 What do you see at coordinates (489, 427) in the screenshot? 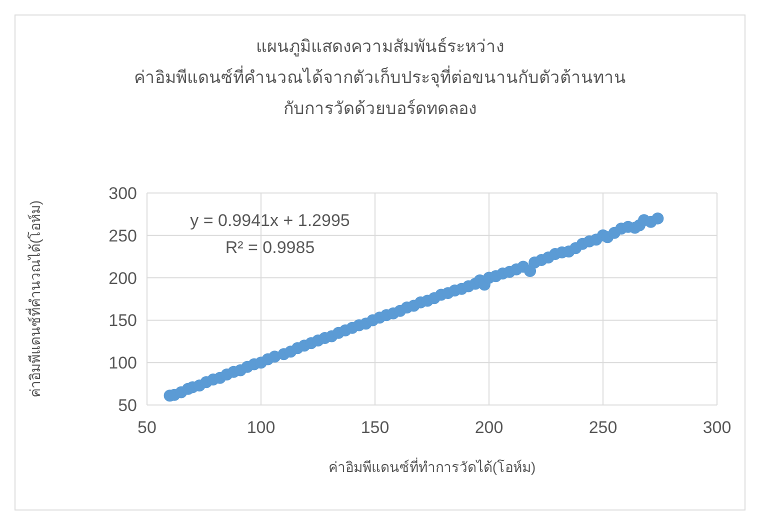
I see `x-tick-label: 200` at bounding box center [489, 427].